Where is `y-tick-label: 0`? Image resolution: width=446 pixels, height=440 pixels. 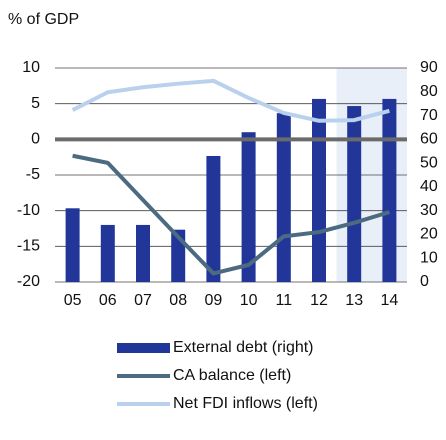 y-tick-label: 0 is located at coordinates (35, 139).